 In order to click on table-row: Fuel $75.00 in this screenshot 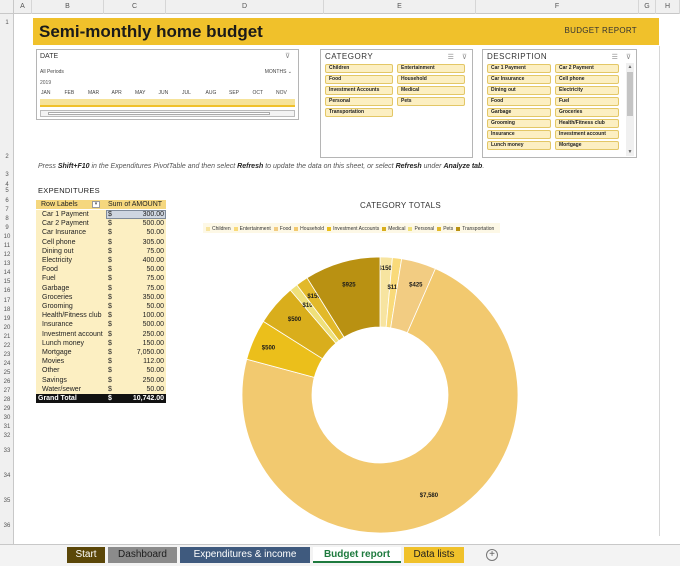, I will do `click(101, 279)`.